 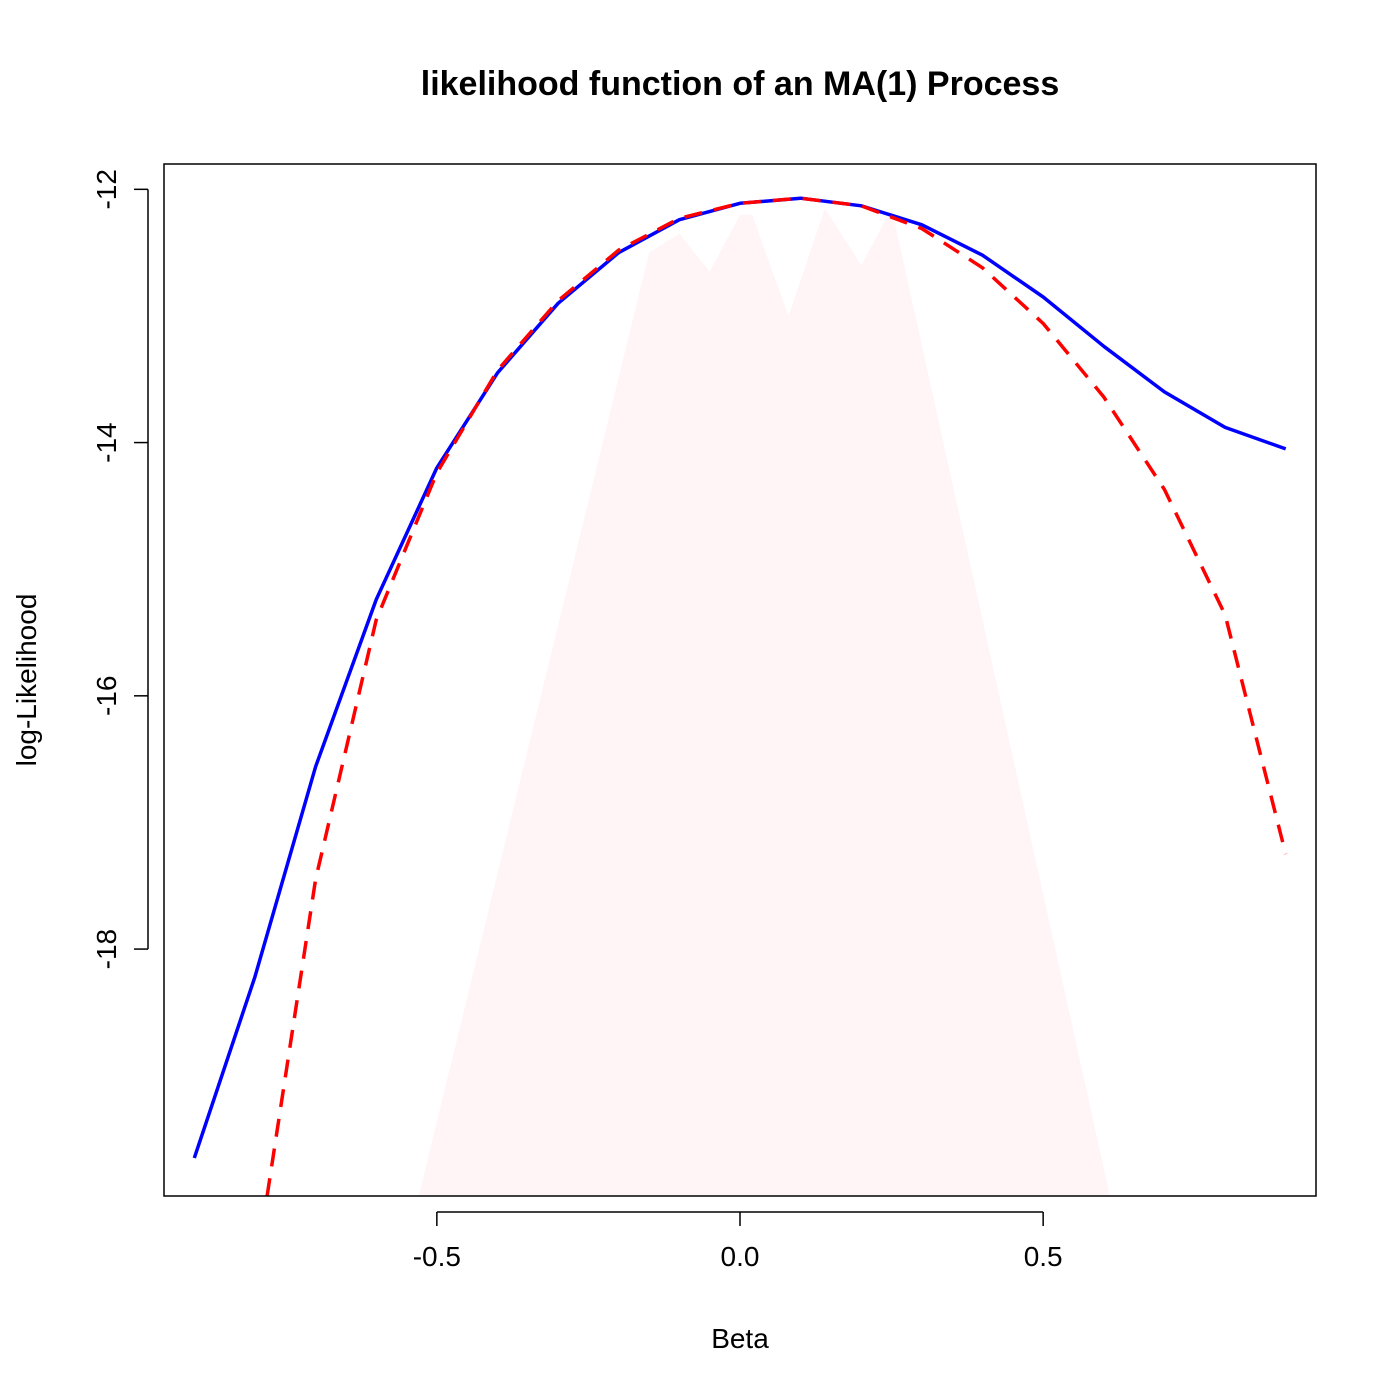 What do you see at coordinates (740, 84) in the screenshot?
I see `chart-title: likelihood function of an MA(1) Process` at bounding box center [740, 84].